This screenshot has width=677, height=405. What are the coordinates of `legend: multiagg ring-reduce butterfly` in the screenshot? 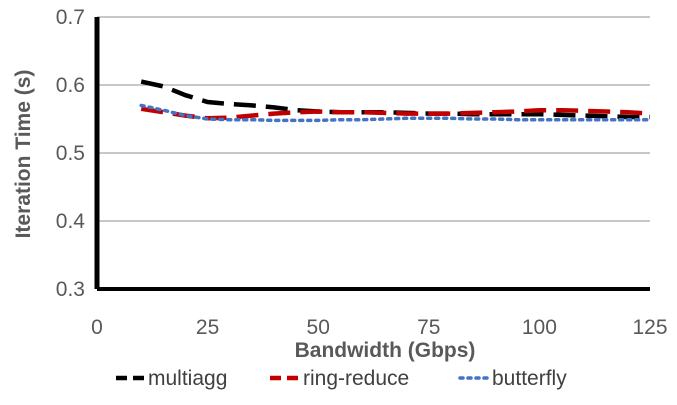 It's located at (341, 378).